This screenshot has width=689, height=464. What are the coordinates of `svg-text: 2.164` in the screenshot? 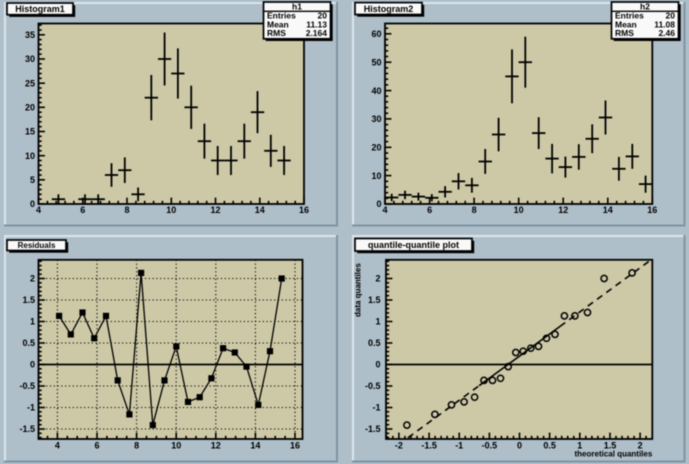 It's located at (317, 33).